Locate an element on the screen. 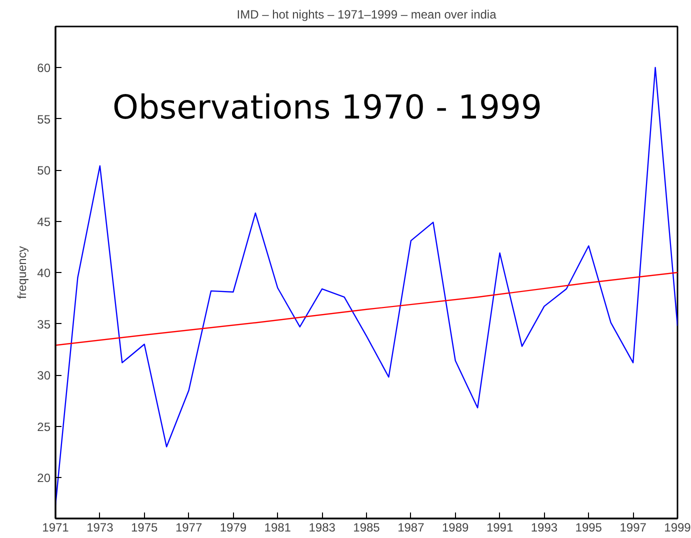 Image resolution: width=691 pixels, height=538 pixels. y-tick-label: 45 is located at coordinates (44, 221).